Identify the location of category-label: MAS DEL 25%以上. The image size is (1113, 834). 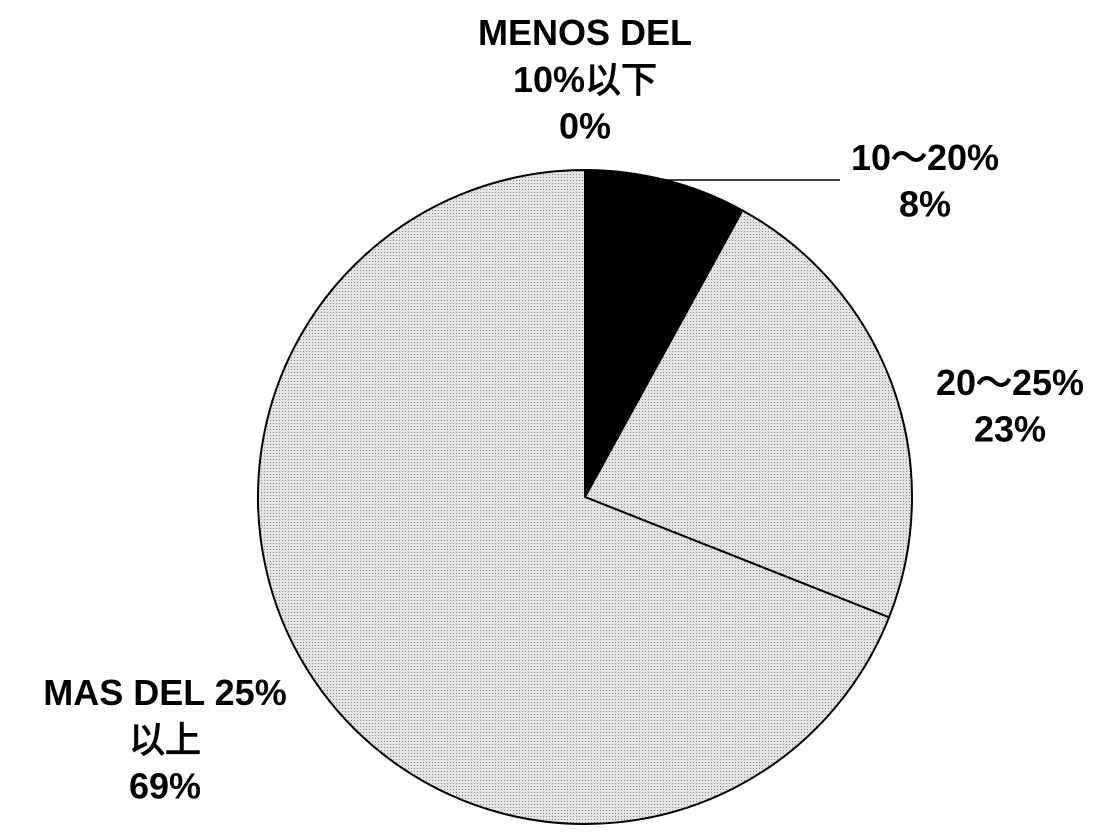
(164, 716).